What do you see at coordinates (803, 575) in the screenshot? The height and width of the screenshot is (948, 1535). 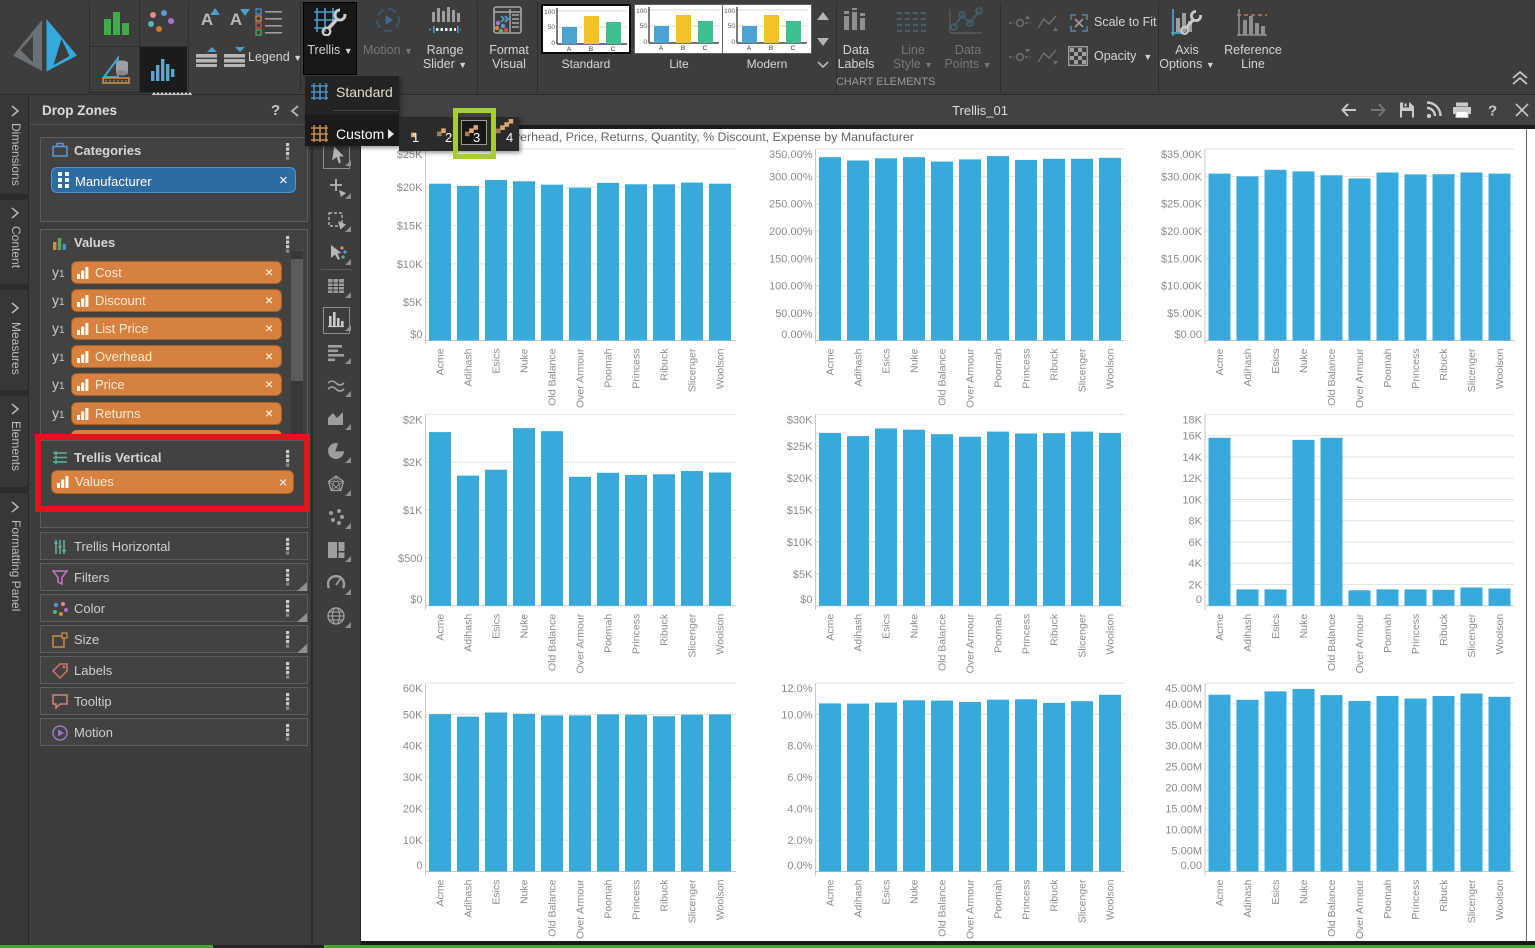 I see `svg-text: $5K` at bounding box center [803, 575].